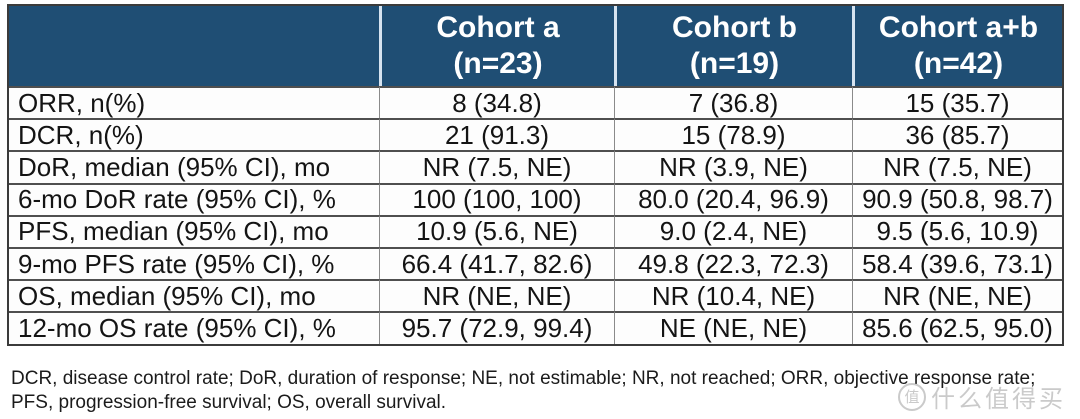 This screenshot has height=419, width=1080. I want to click on dcr-row-label: DCR, n(%), so click(194, 134).